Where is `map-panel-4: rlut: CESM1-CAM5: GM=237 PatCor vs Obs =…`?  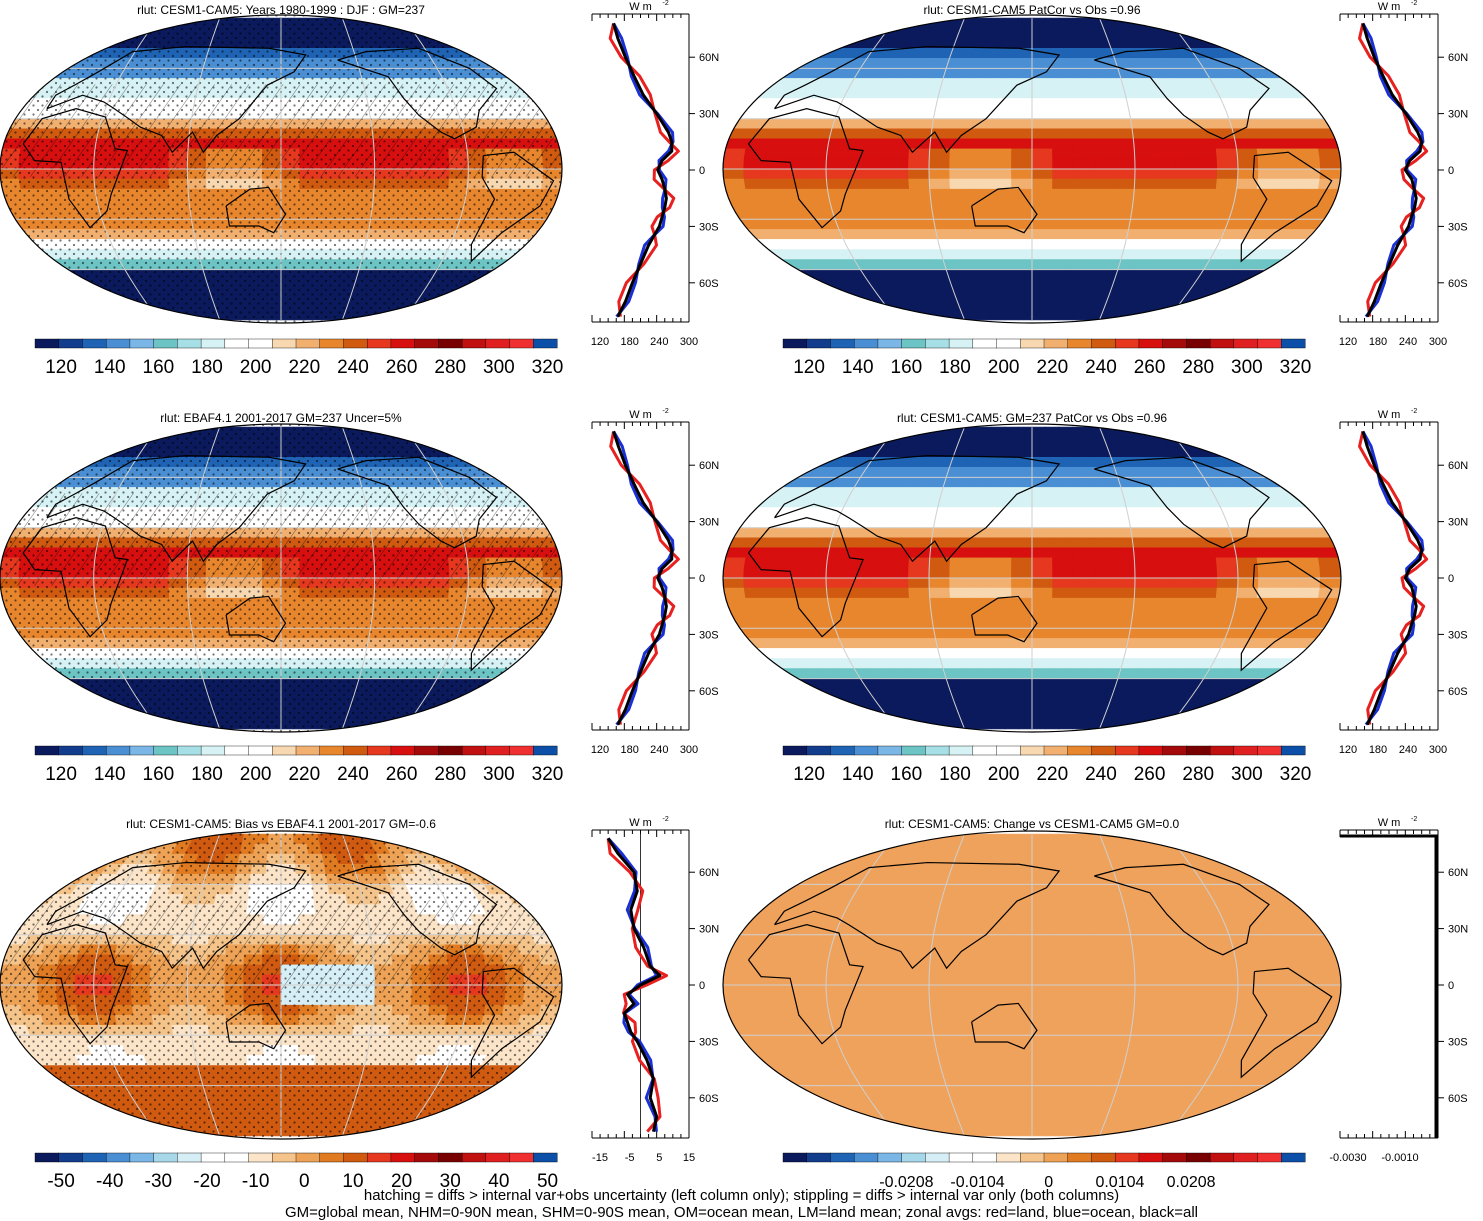
map-panel-4: rlut: CESM1-CAM5: GM=237 PatCor vs Obs =… is located at coordinates (1032, 572).